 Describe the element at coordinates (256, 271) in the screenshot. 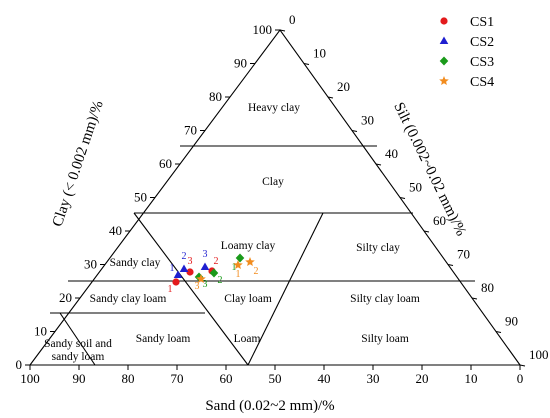

I see `cs4-point-label-2: 2` at that location.